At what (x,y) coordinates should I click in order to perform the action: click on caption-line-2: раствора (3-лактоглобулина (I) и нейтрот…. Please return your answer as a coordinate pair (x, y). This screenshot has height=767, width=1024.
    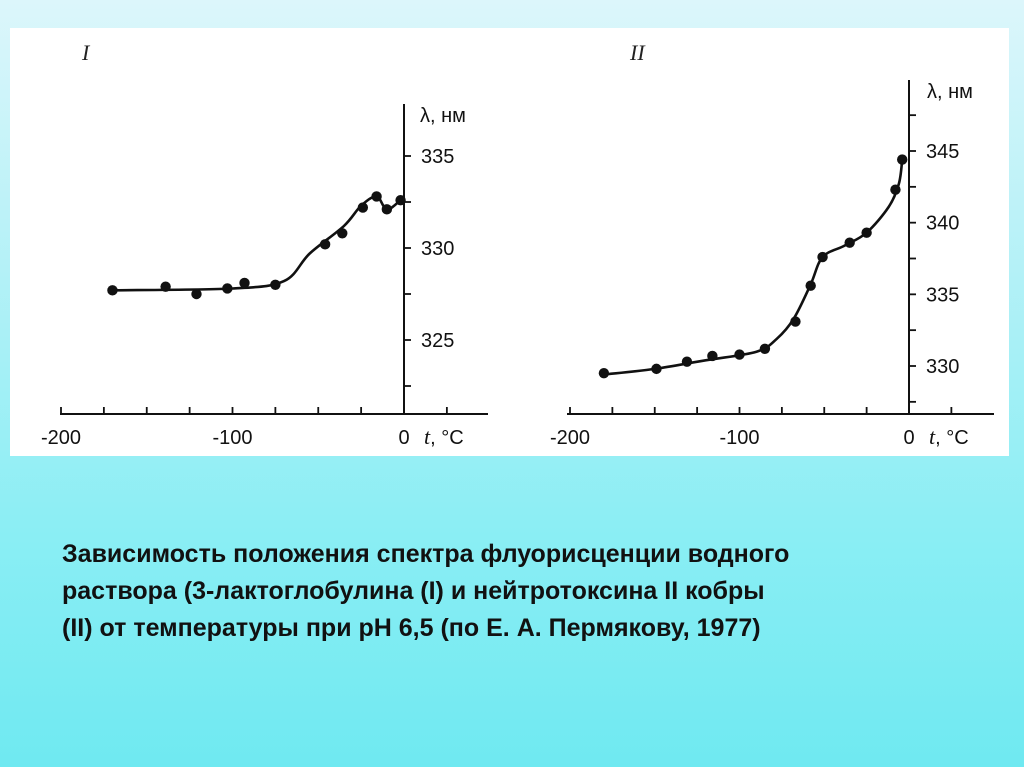
    Looking at the image, I should click on (413, 591).